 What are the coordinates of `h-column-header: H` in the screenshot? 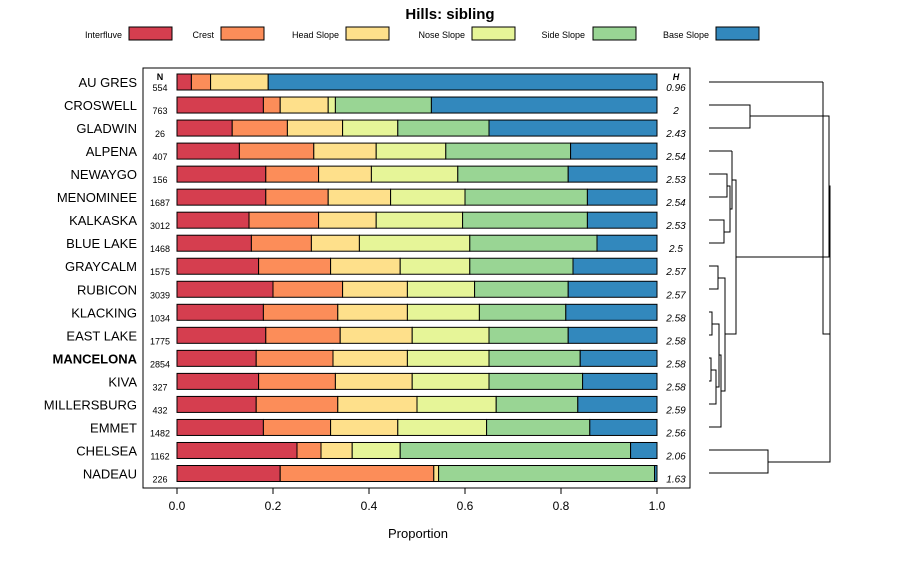 It's located at (676, 77).